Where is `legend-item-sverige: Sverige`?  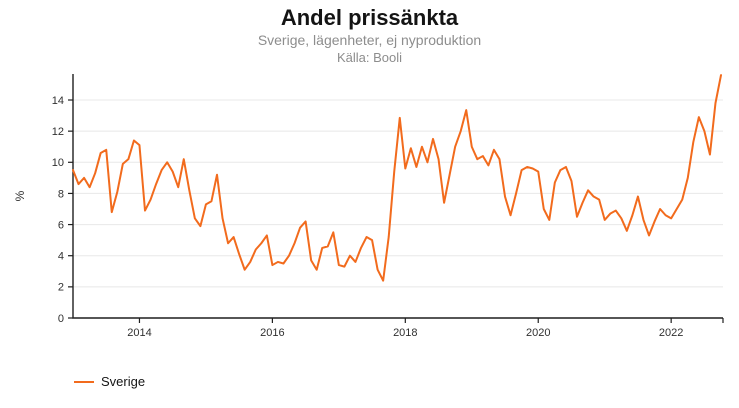 legend-item-sverige: Sverige is located at coordinates (109, 381).